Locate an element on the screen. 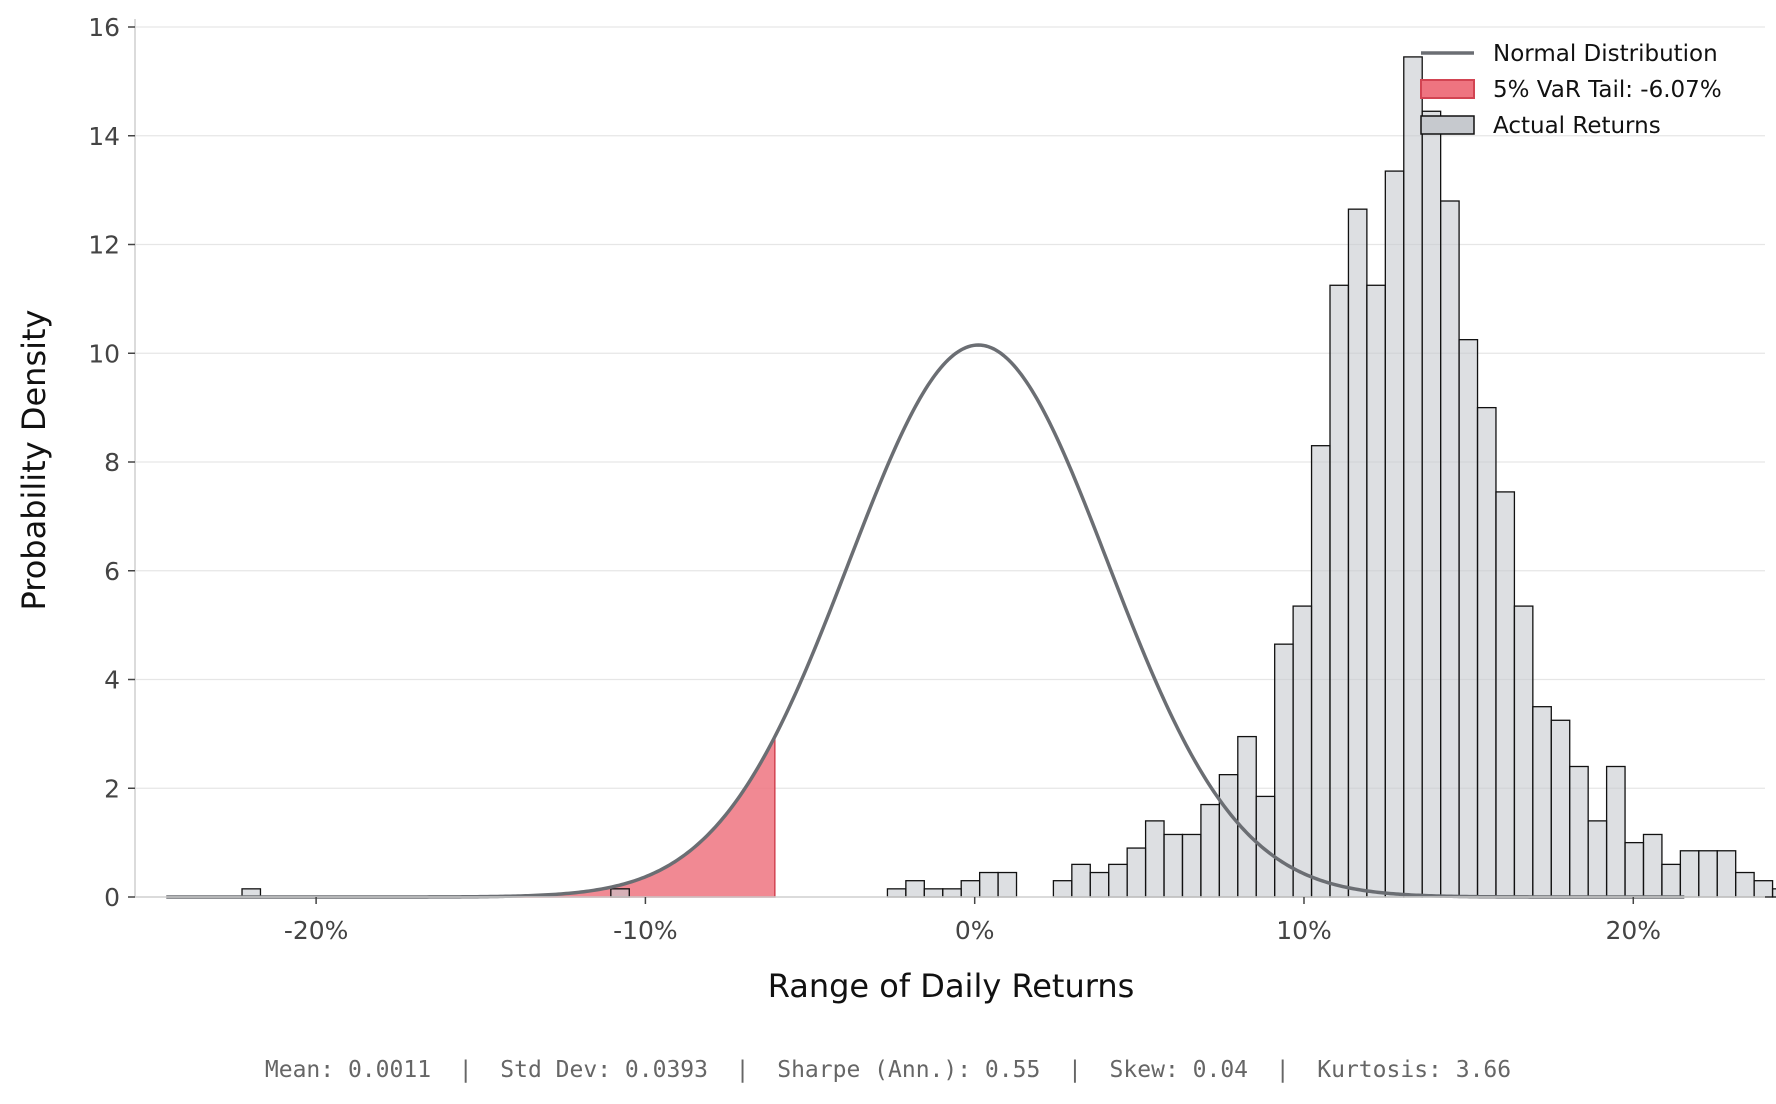 This screenshot has height=1104, width=1776. y-tick-label: 10 is located at coordinates (104, 353).